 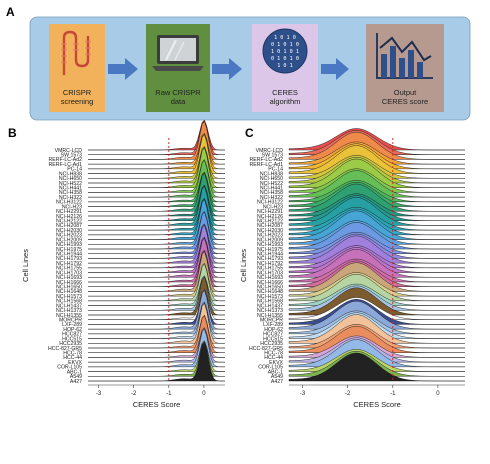 What do you see at coordinates (69, 302) in the screenshot?
I see `cell-line-label: NCI-H1568` at bounding box center [69, 302].